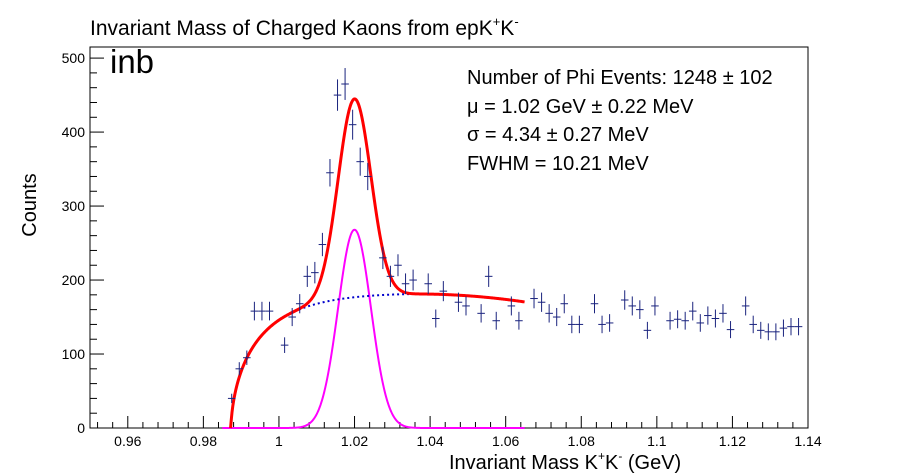 This screenshot has width=898, height=476. What do you see at coordinates (203, 441) in the screenshot?
I see `x-tick-label: 0.98` at bounding box center [203, 441].